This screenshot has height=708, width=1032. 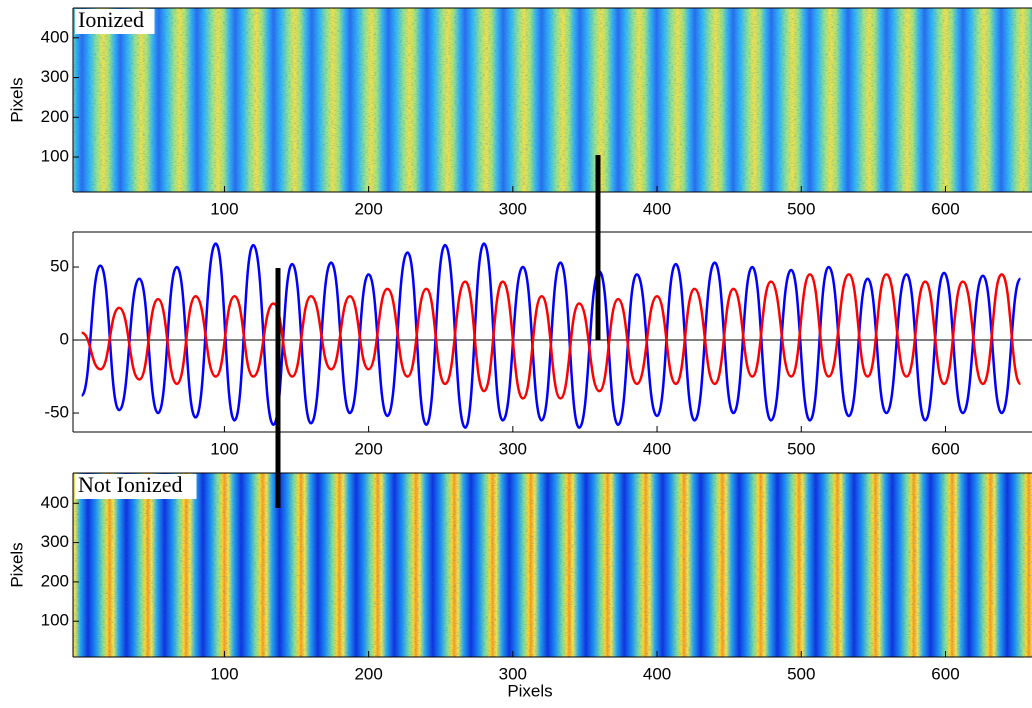 What do you see at coordinates (56, 412) in the screenshot?
I see `y-tick-label: -50` at bounding box center [56, 412].